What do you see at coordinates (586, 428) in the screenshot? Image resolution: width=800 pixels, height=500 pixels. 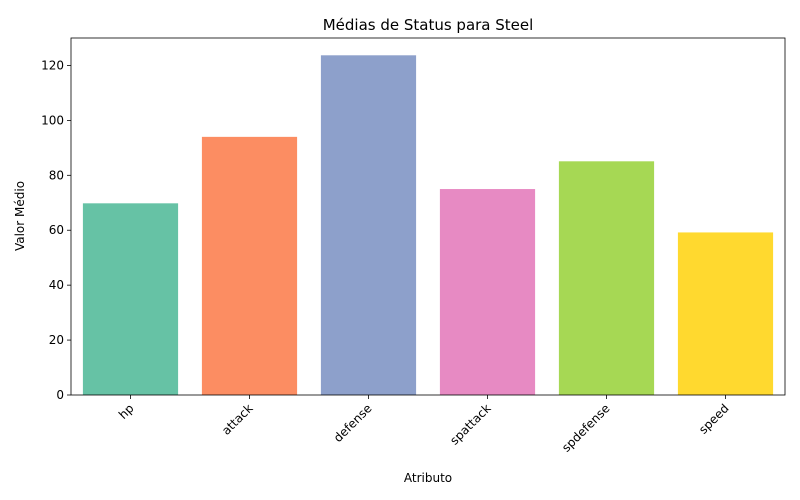 I see `x-tick-label-spdefense: spdefense` at bounding box center [586, 428].